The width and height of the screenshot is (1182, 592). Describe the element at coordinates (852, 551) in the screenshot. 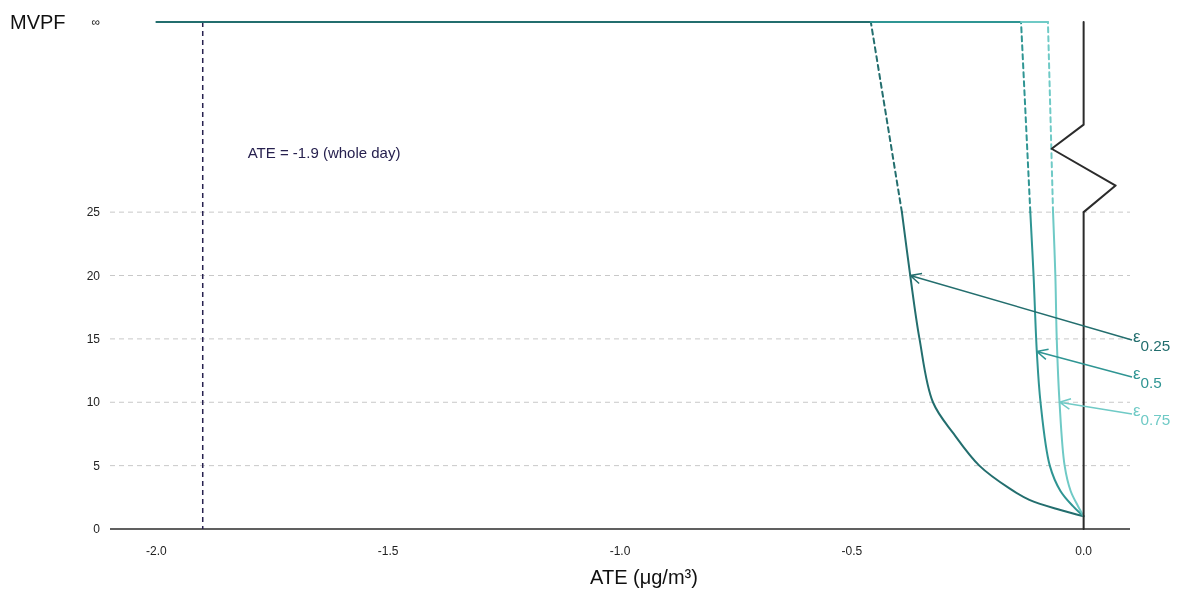

I see `x-tick-label: -0.5` at that location.